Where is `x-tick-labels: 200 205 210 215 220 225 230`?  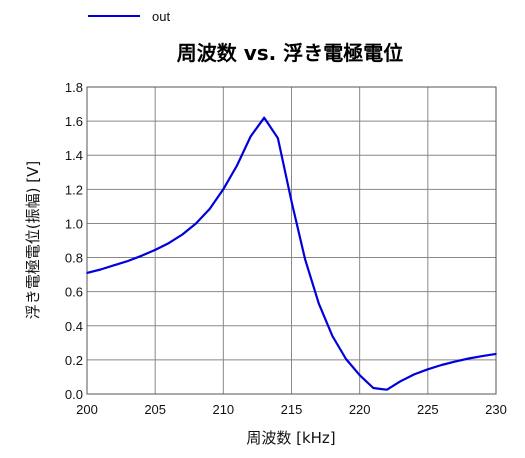
x-tick-labels: 200 205 210 215 220 225 230 is located at coordinates (291, 409).